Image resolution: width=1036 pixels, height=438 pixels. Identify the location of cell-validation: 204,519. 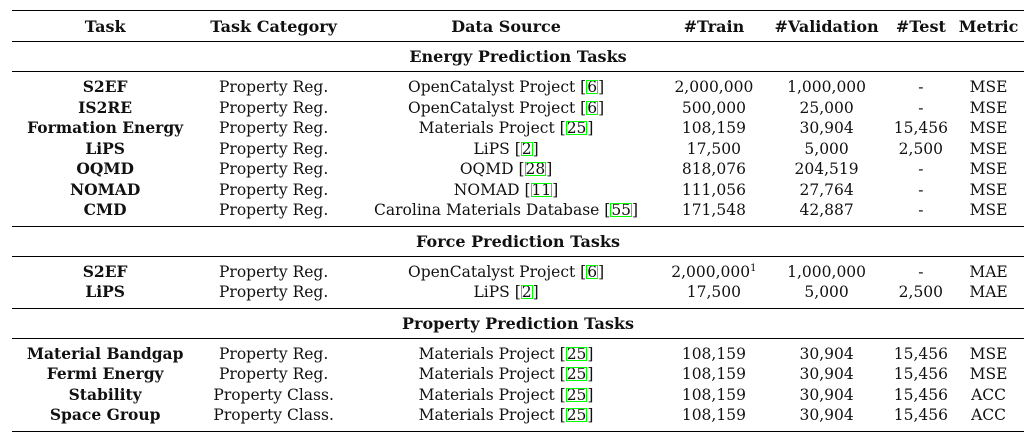
(826, 169).